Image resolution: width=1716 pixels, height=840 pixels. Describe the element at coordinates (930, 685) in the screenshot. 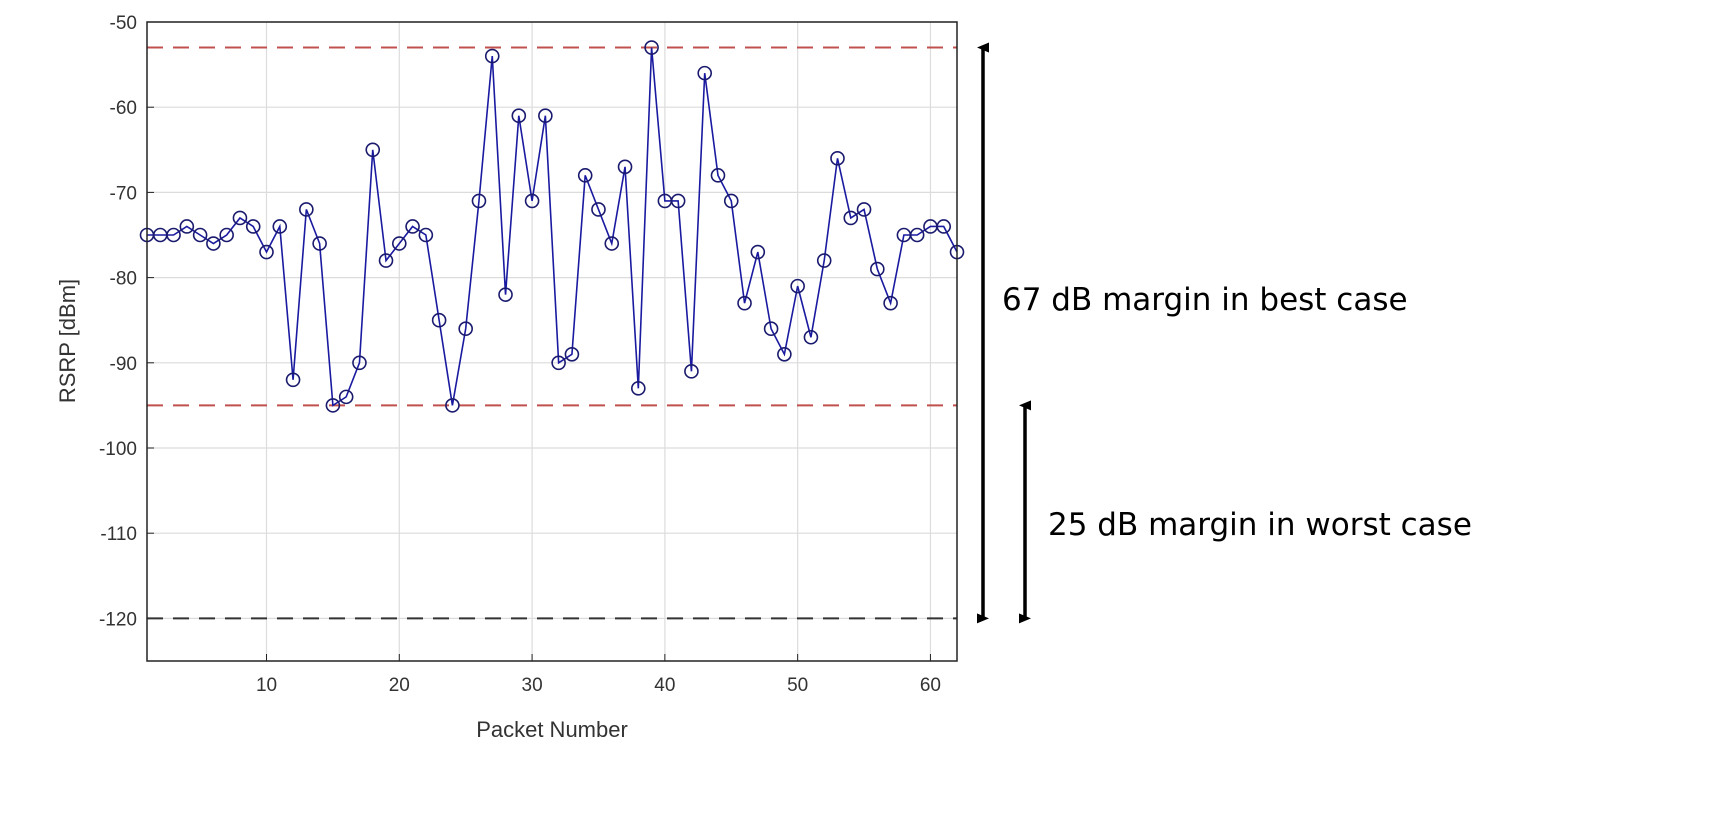

I see `x-tick-label: 60` at that location.